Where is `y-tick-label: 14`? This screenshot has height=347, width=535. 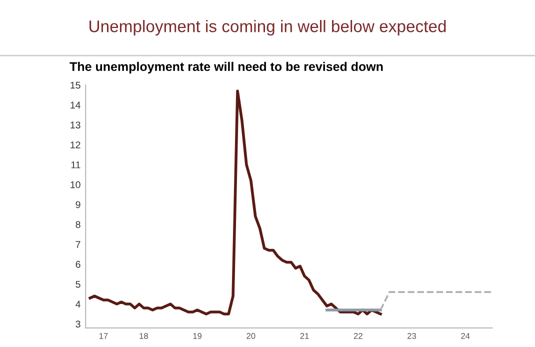
y-tick-label: 14 is located at coordinates (75, 105).